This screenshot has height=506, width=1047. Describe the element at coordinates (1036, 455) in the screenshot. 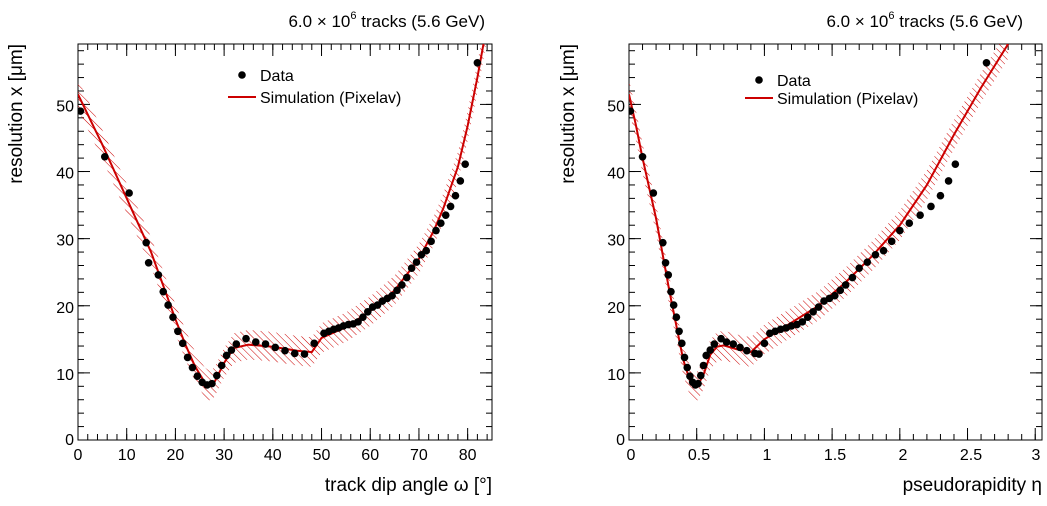

I see `x-tick-label: 3` at that location.